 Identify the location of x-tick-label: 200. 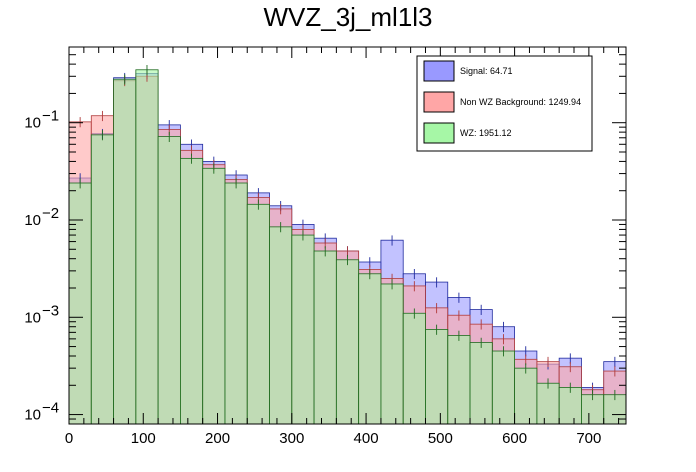
(217, 438).